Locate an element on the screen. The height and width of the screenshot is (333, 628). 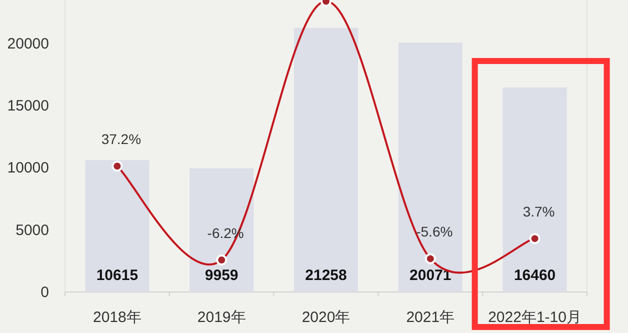
x-tick-label: 2019年 is located at coordinates (221, 317).